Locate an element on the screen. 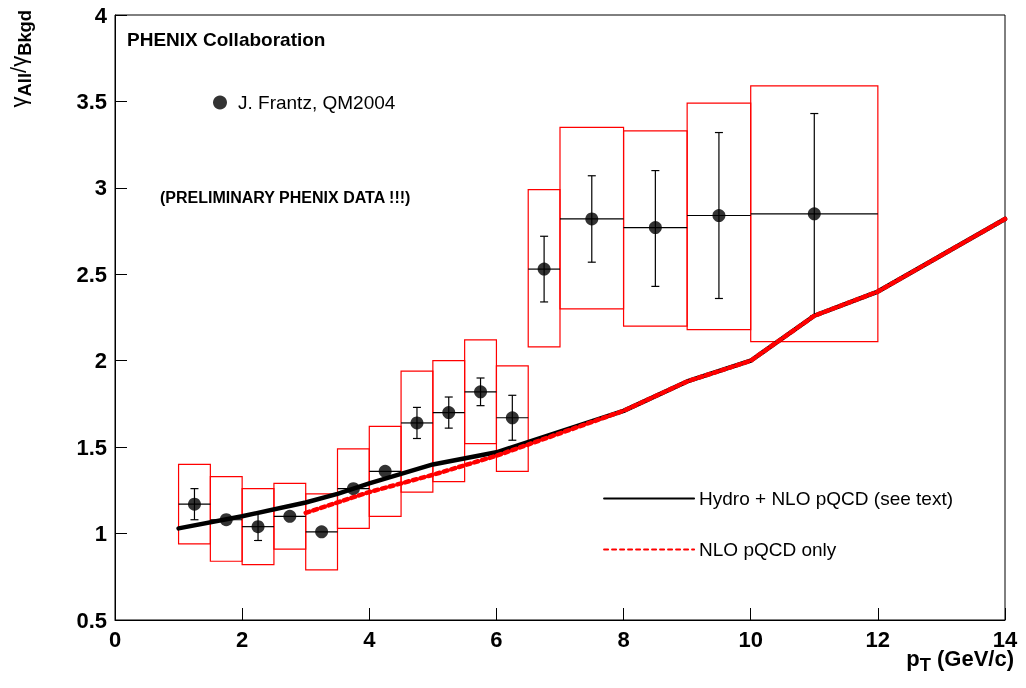 Image resolution: width=1026 pixels, height=688 pixels. x-tick-label: 2 is located at coordinates (242, 639).